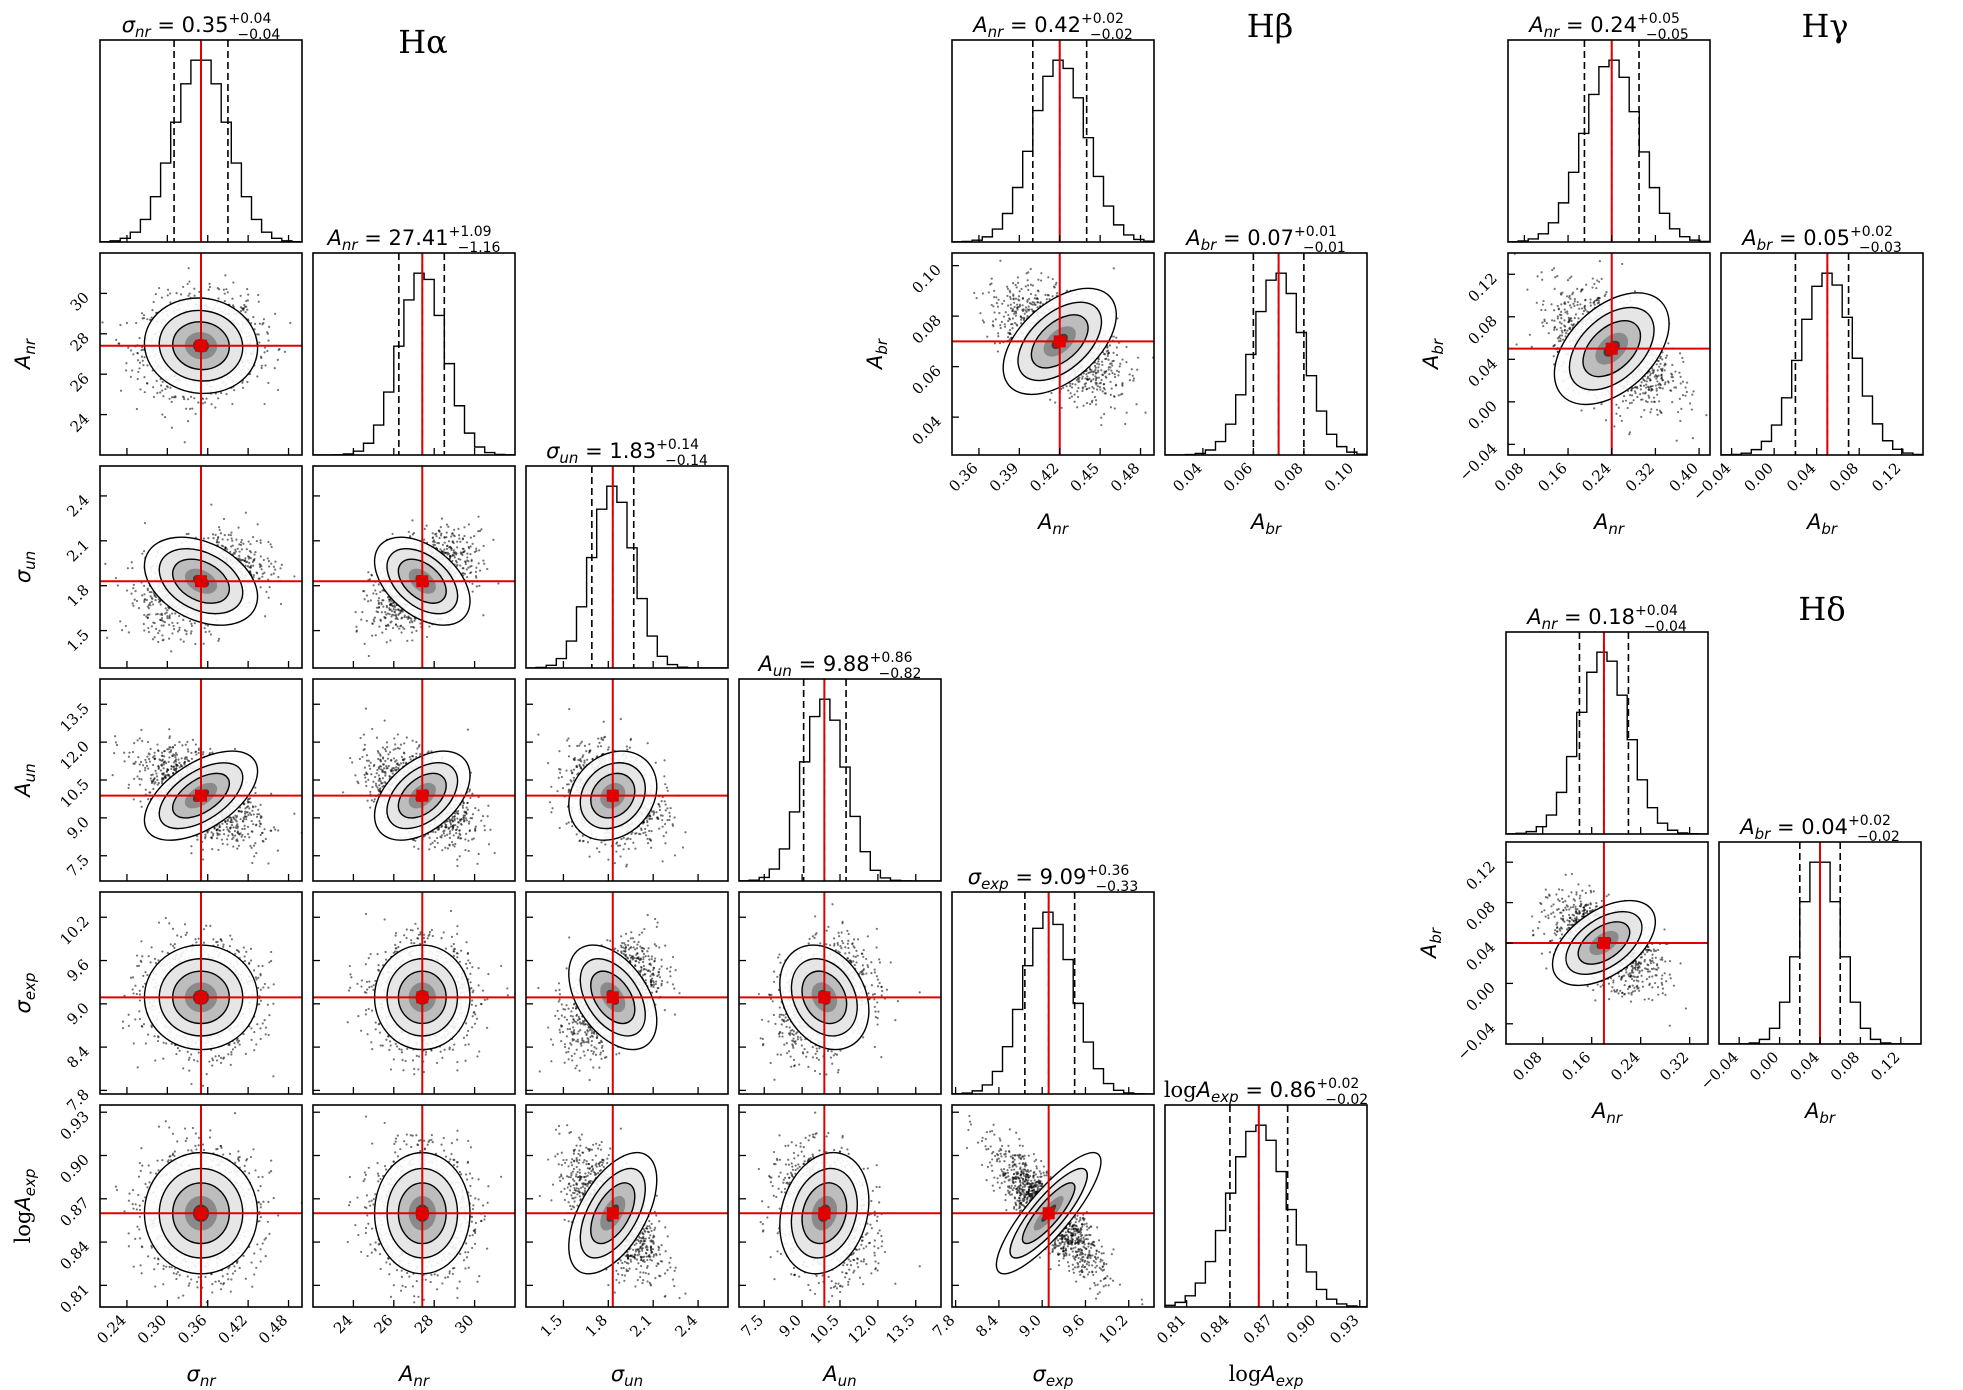 This screenshot has width=1963, height=1390. I want to click on group-label-halpha: Hα, so click(423, 42).